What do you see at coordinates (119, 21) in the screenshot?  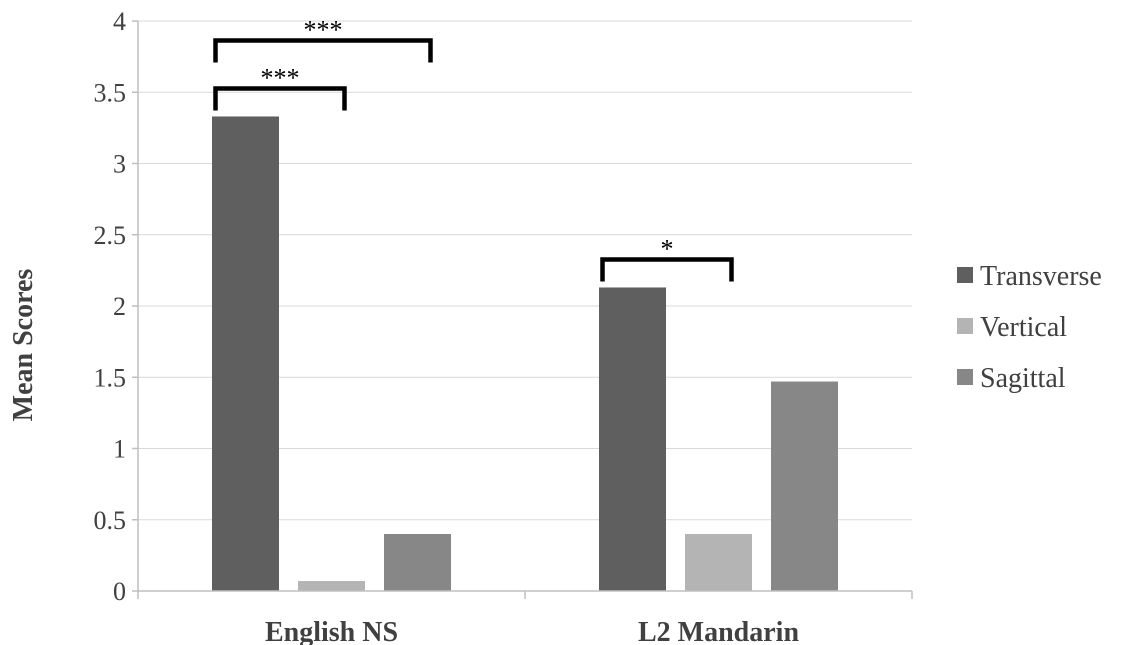 I see `y-tick-label: 4` at bounding box center [119, 21].